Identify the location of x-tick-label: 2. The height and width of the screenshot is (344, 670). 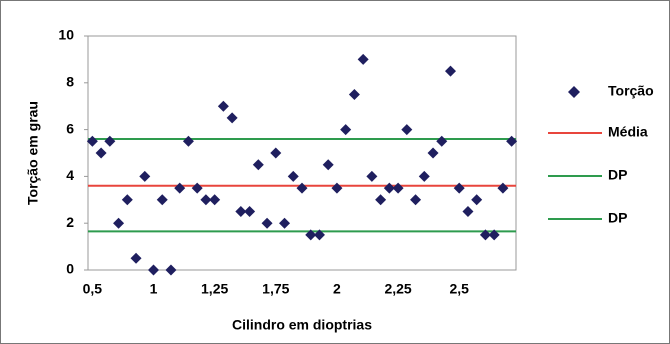
(337, 289).